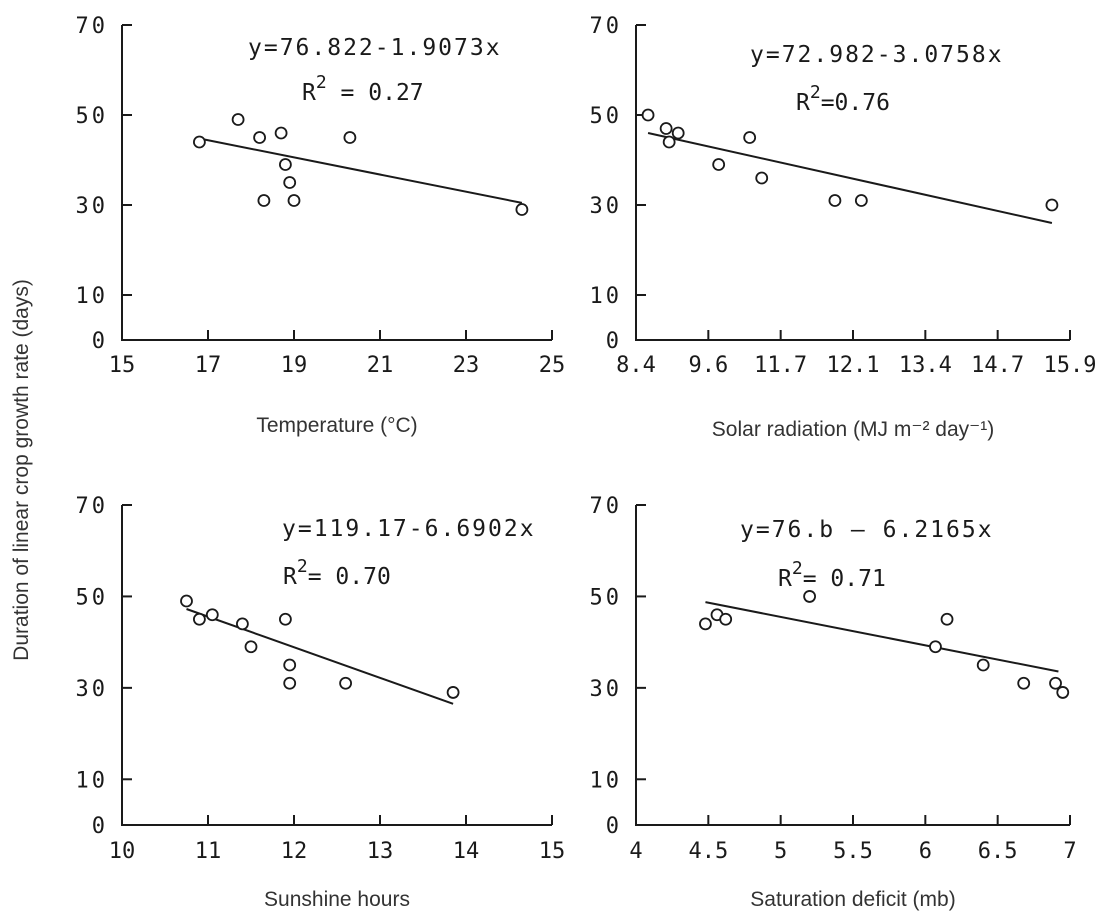 This screenshot has height=916, width=1107. Describe the element at coordinates (409, 529) in the screenshot. I see `regression-equation: y=119.17-6.6902x` at that location.